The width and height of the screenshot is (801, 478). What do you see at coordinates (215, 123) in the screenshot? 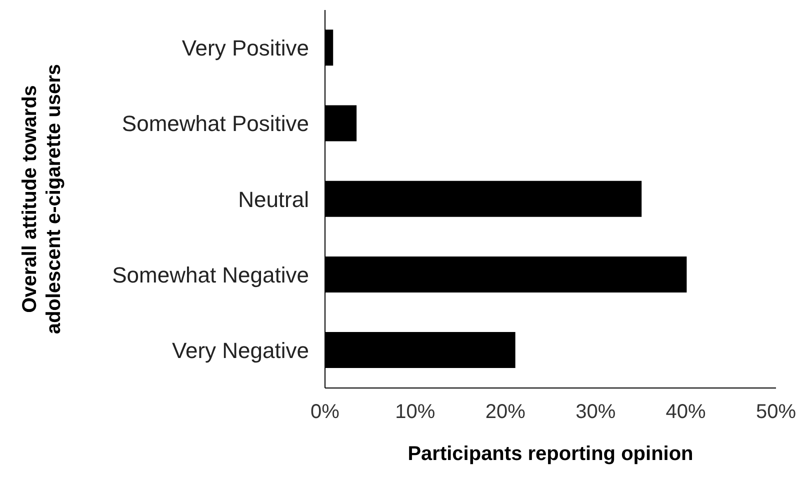
I see `y-tick-label: Somewhat Positive` at bounding box center [215, 123].